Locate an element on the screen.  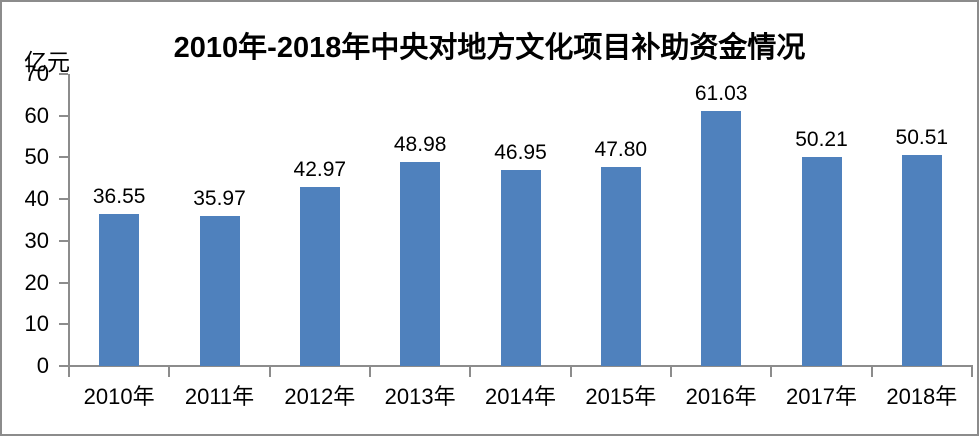
bar-2014年 is located at coordinates (520, 268).